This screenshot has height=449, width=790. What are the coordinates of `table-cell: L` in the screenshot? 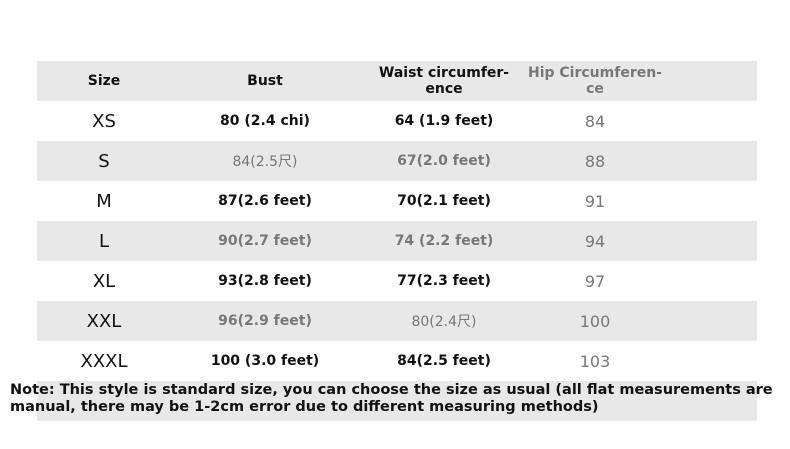 It's located at (104, 241).